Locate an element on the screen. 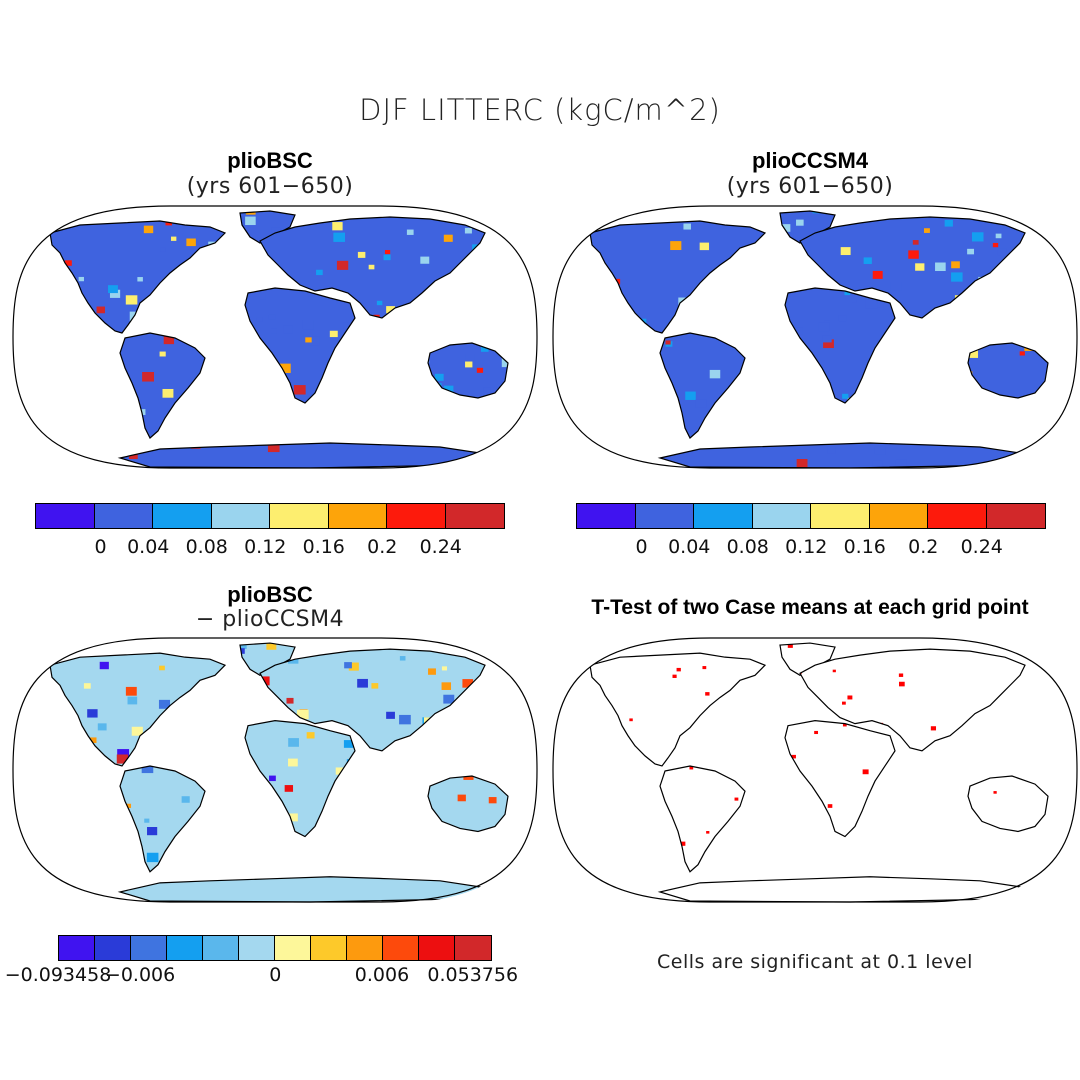  continent-eurasia is located at coordinates (912, 700).